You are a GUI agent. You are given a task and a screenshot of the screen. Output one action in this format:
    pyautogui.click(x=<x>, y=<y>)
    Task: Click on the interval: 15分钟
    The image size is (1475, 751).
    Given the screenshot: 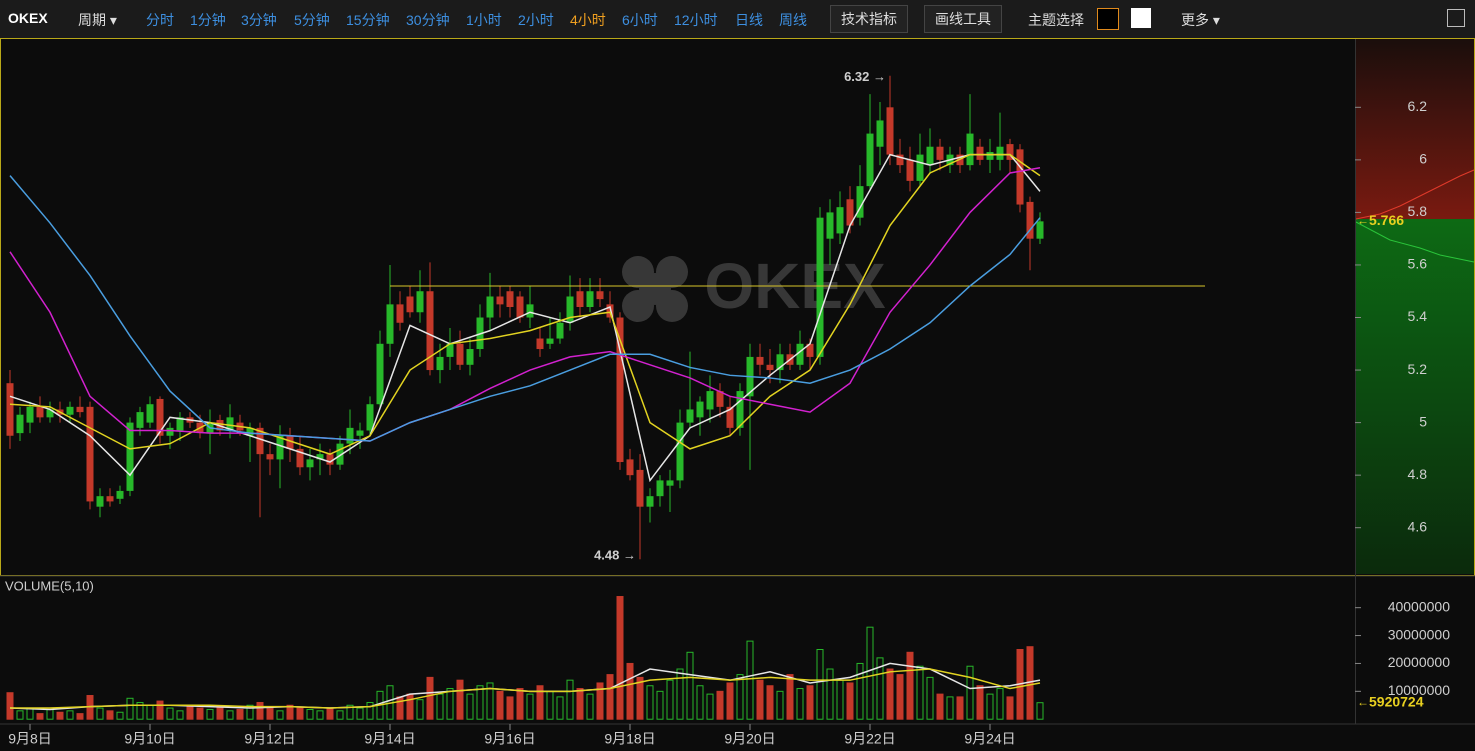 What is the action you would take?
    pyautogui.click(x=368, y=20)
    